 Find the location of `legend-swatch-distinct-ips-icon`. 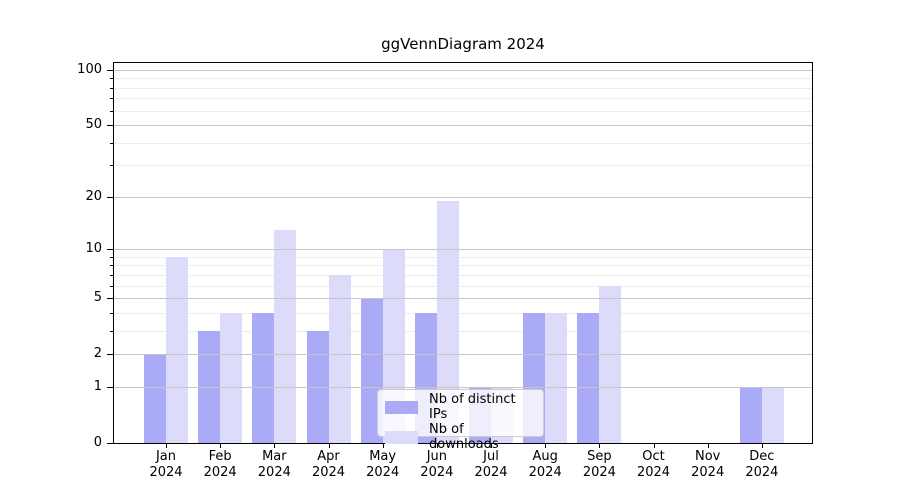

legend-swatch-distinct-ips-icon is located at coordinates (401, 407).